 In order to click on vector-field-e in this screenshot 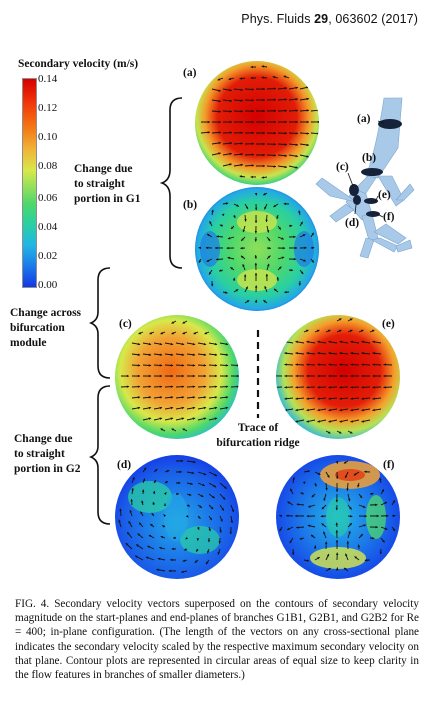, I will do `click(334, 376)`.